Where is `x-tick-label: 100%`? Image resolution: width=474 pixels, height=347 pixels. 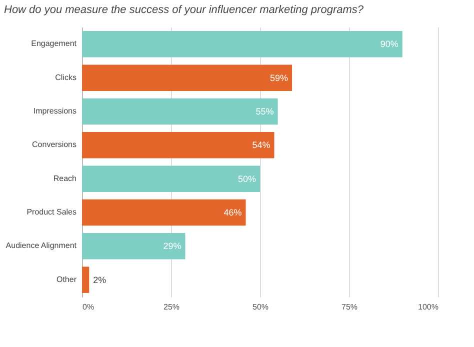 x-tick-label: 100% is located at coordinates (428, 307).